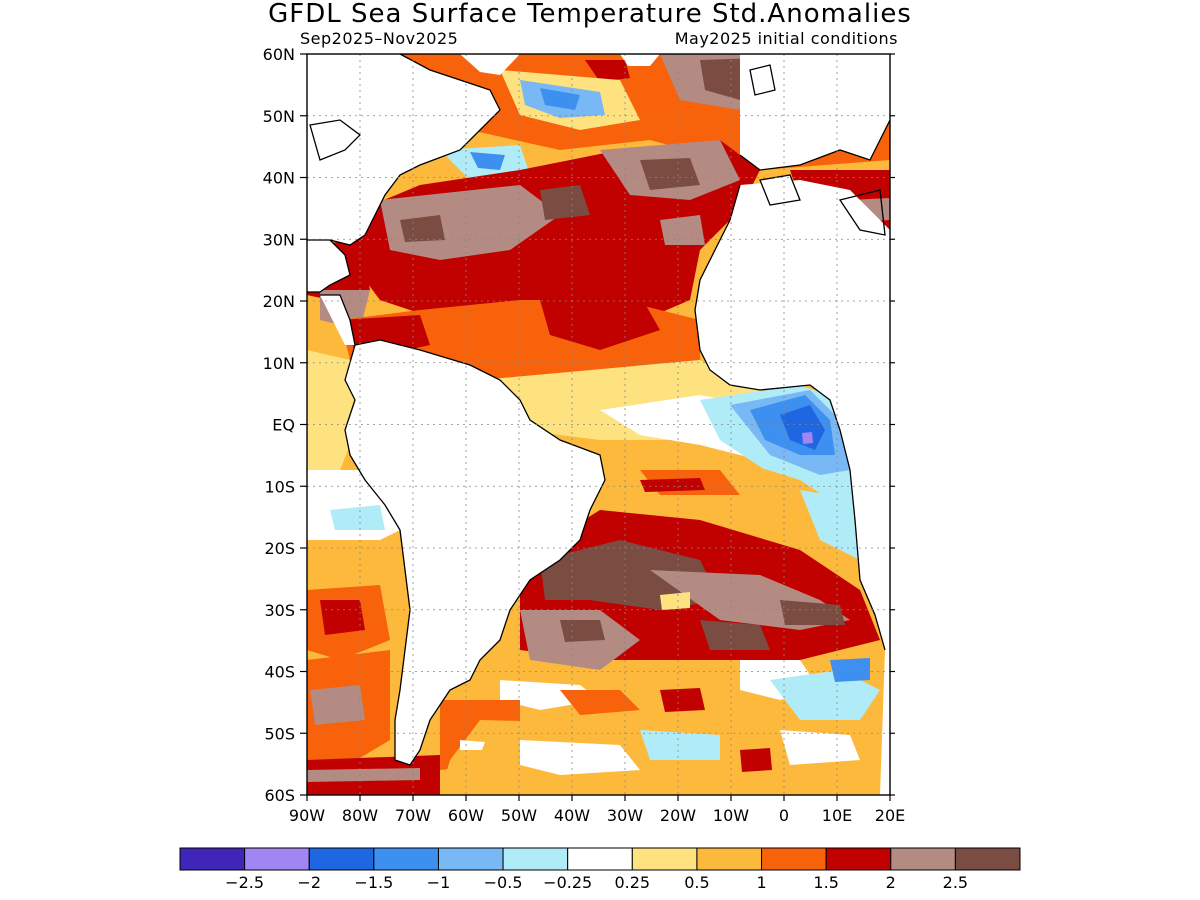 The width and height of the screenshot is (1200, 900). I want to click on lat-label: 20N, so click(279, 301).